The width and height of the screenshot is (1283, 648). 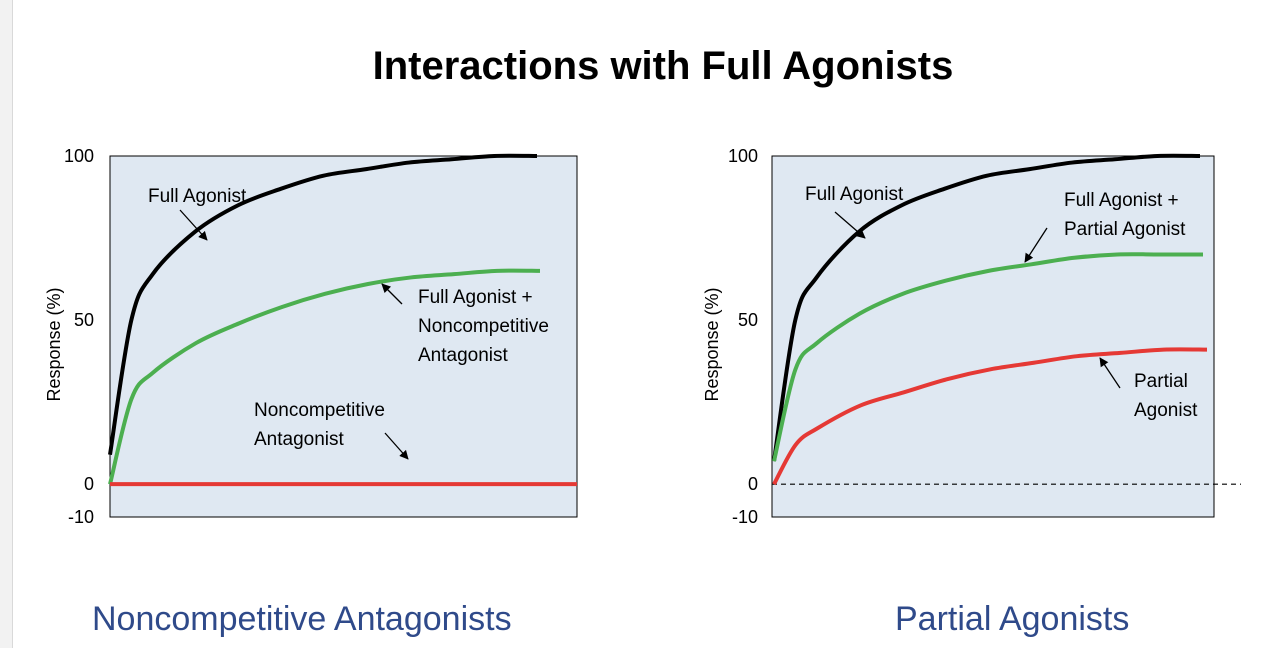 I want to click on series-line-full-agonist-noncompetitive-antagonist, so click(x=324, y=376).